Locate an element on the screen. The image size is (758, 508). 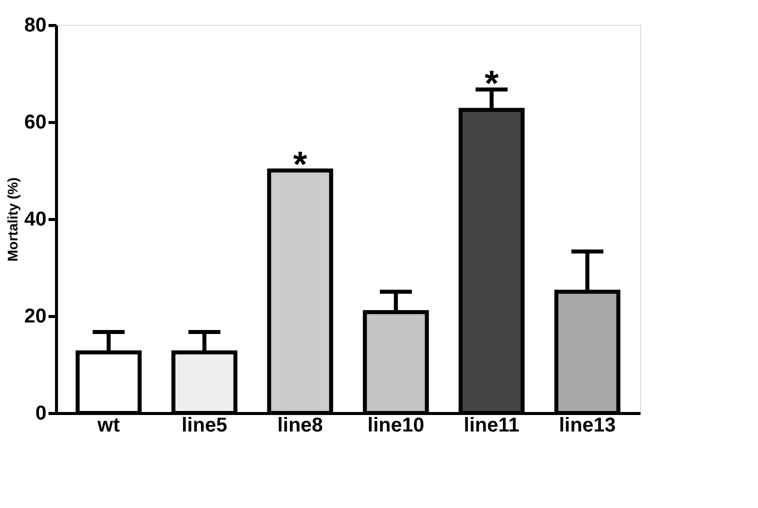
y-tick-label: 0 is located at coordinates (40, 413).